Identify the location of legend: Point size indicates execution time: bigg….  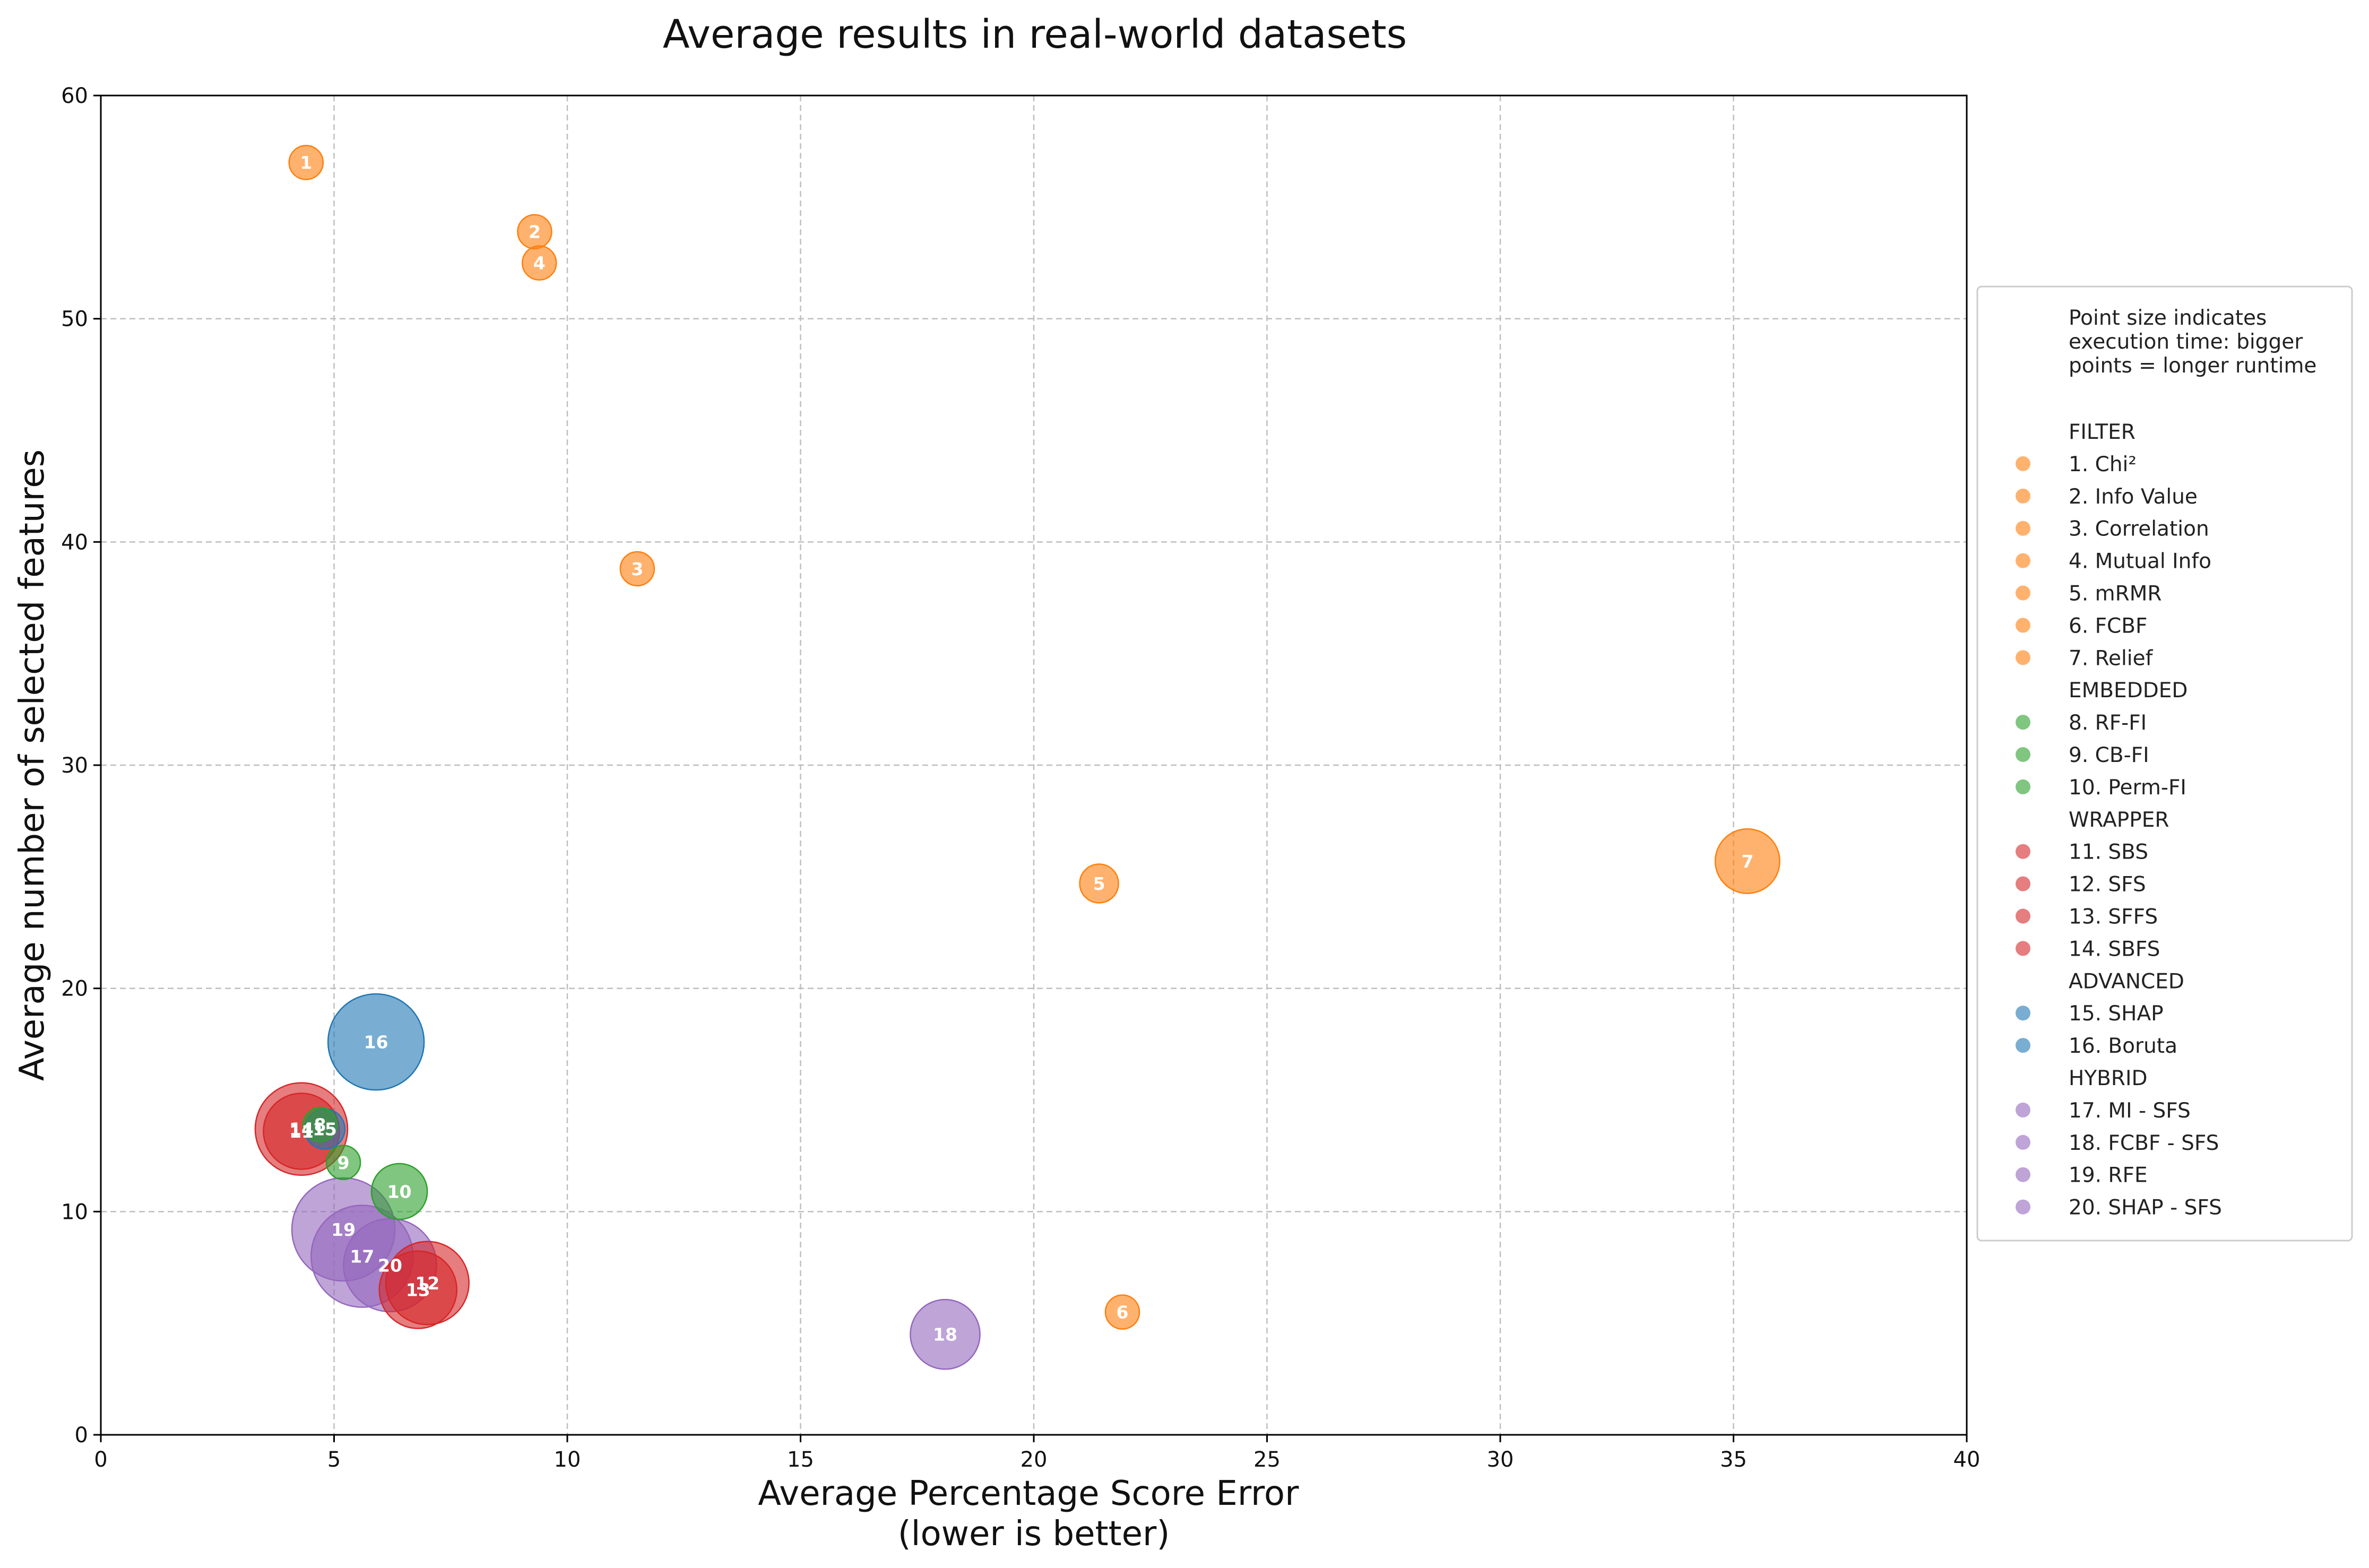
(2164, 763).